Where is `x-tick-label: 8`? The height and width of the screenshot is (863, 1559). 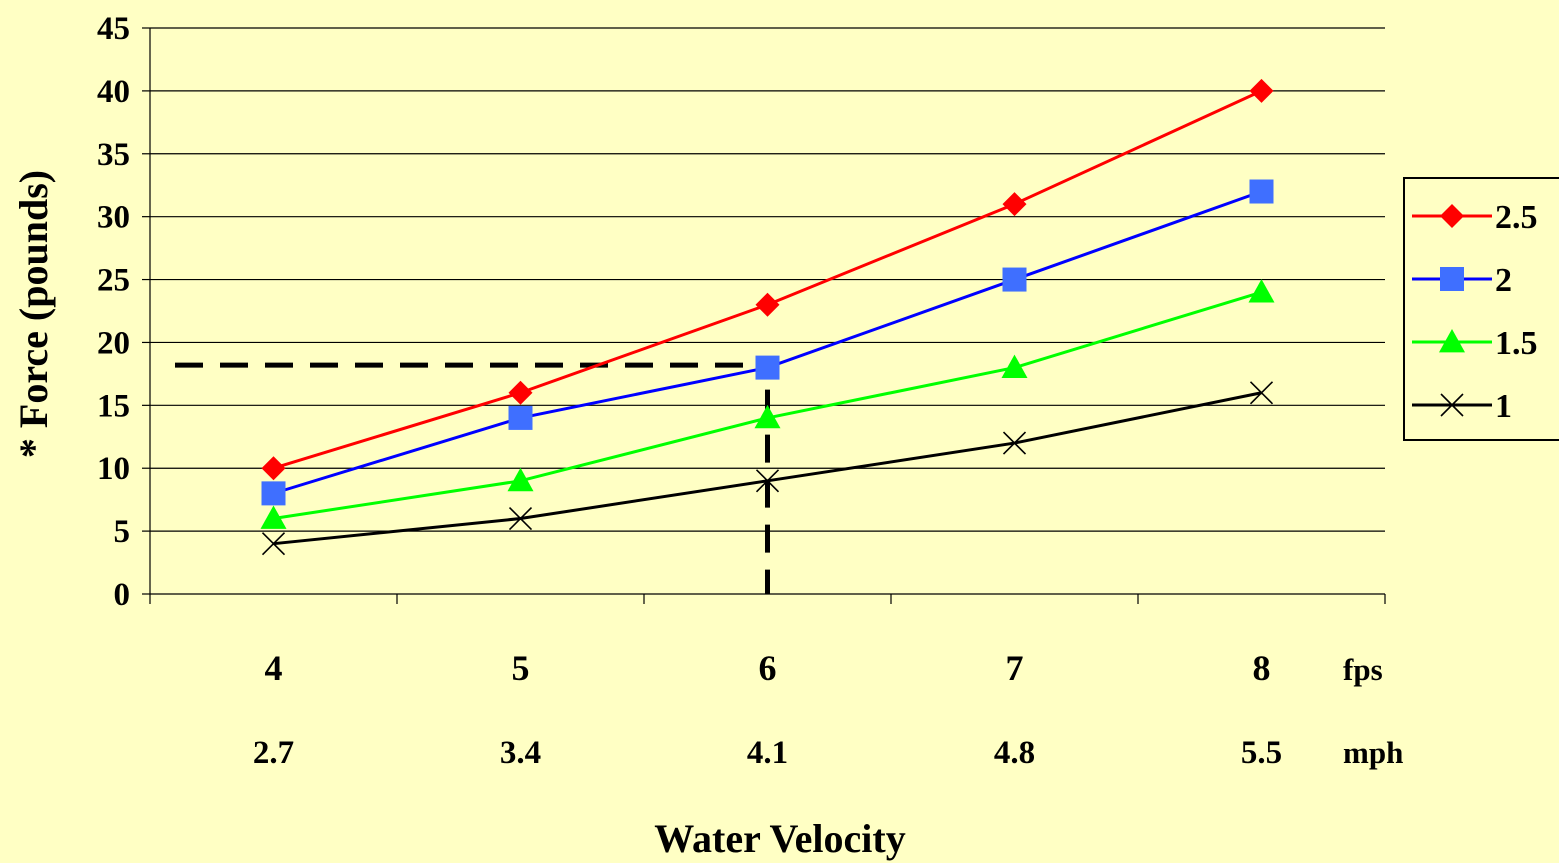
x-tick-label: 8 is located at coordinates (1262, 668).